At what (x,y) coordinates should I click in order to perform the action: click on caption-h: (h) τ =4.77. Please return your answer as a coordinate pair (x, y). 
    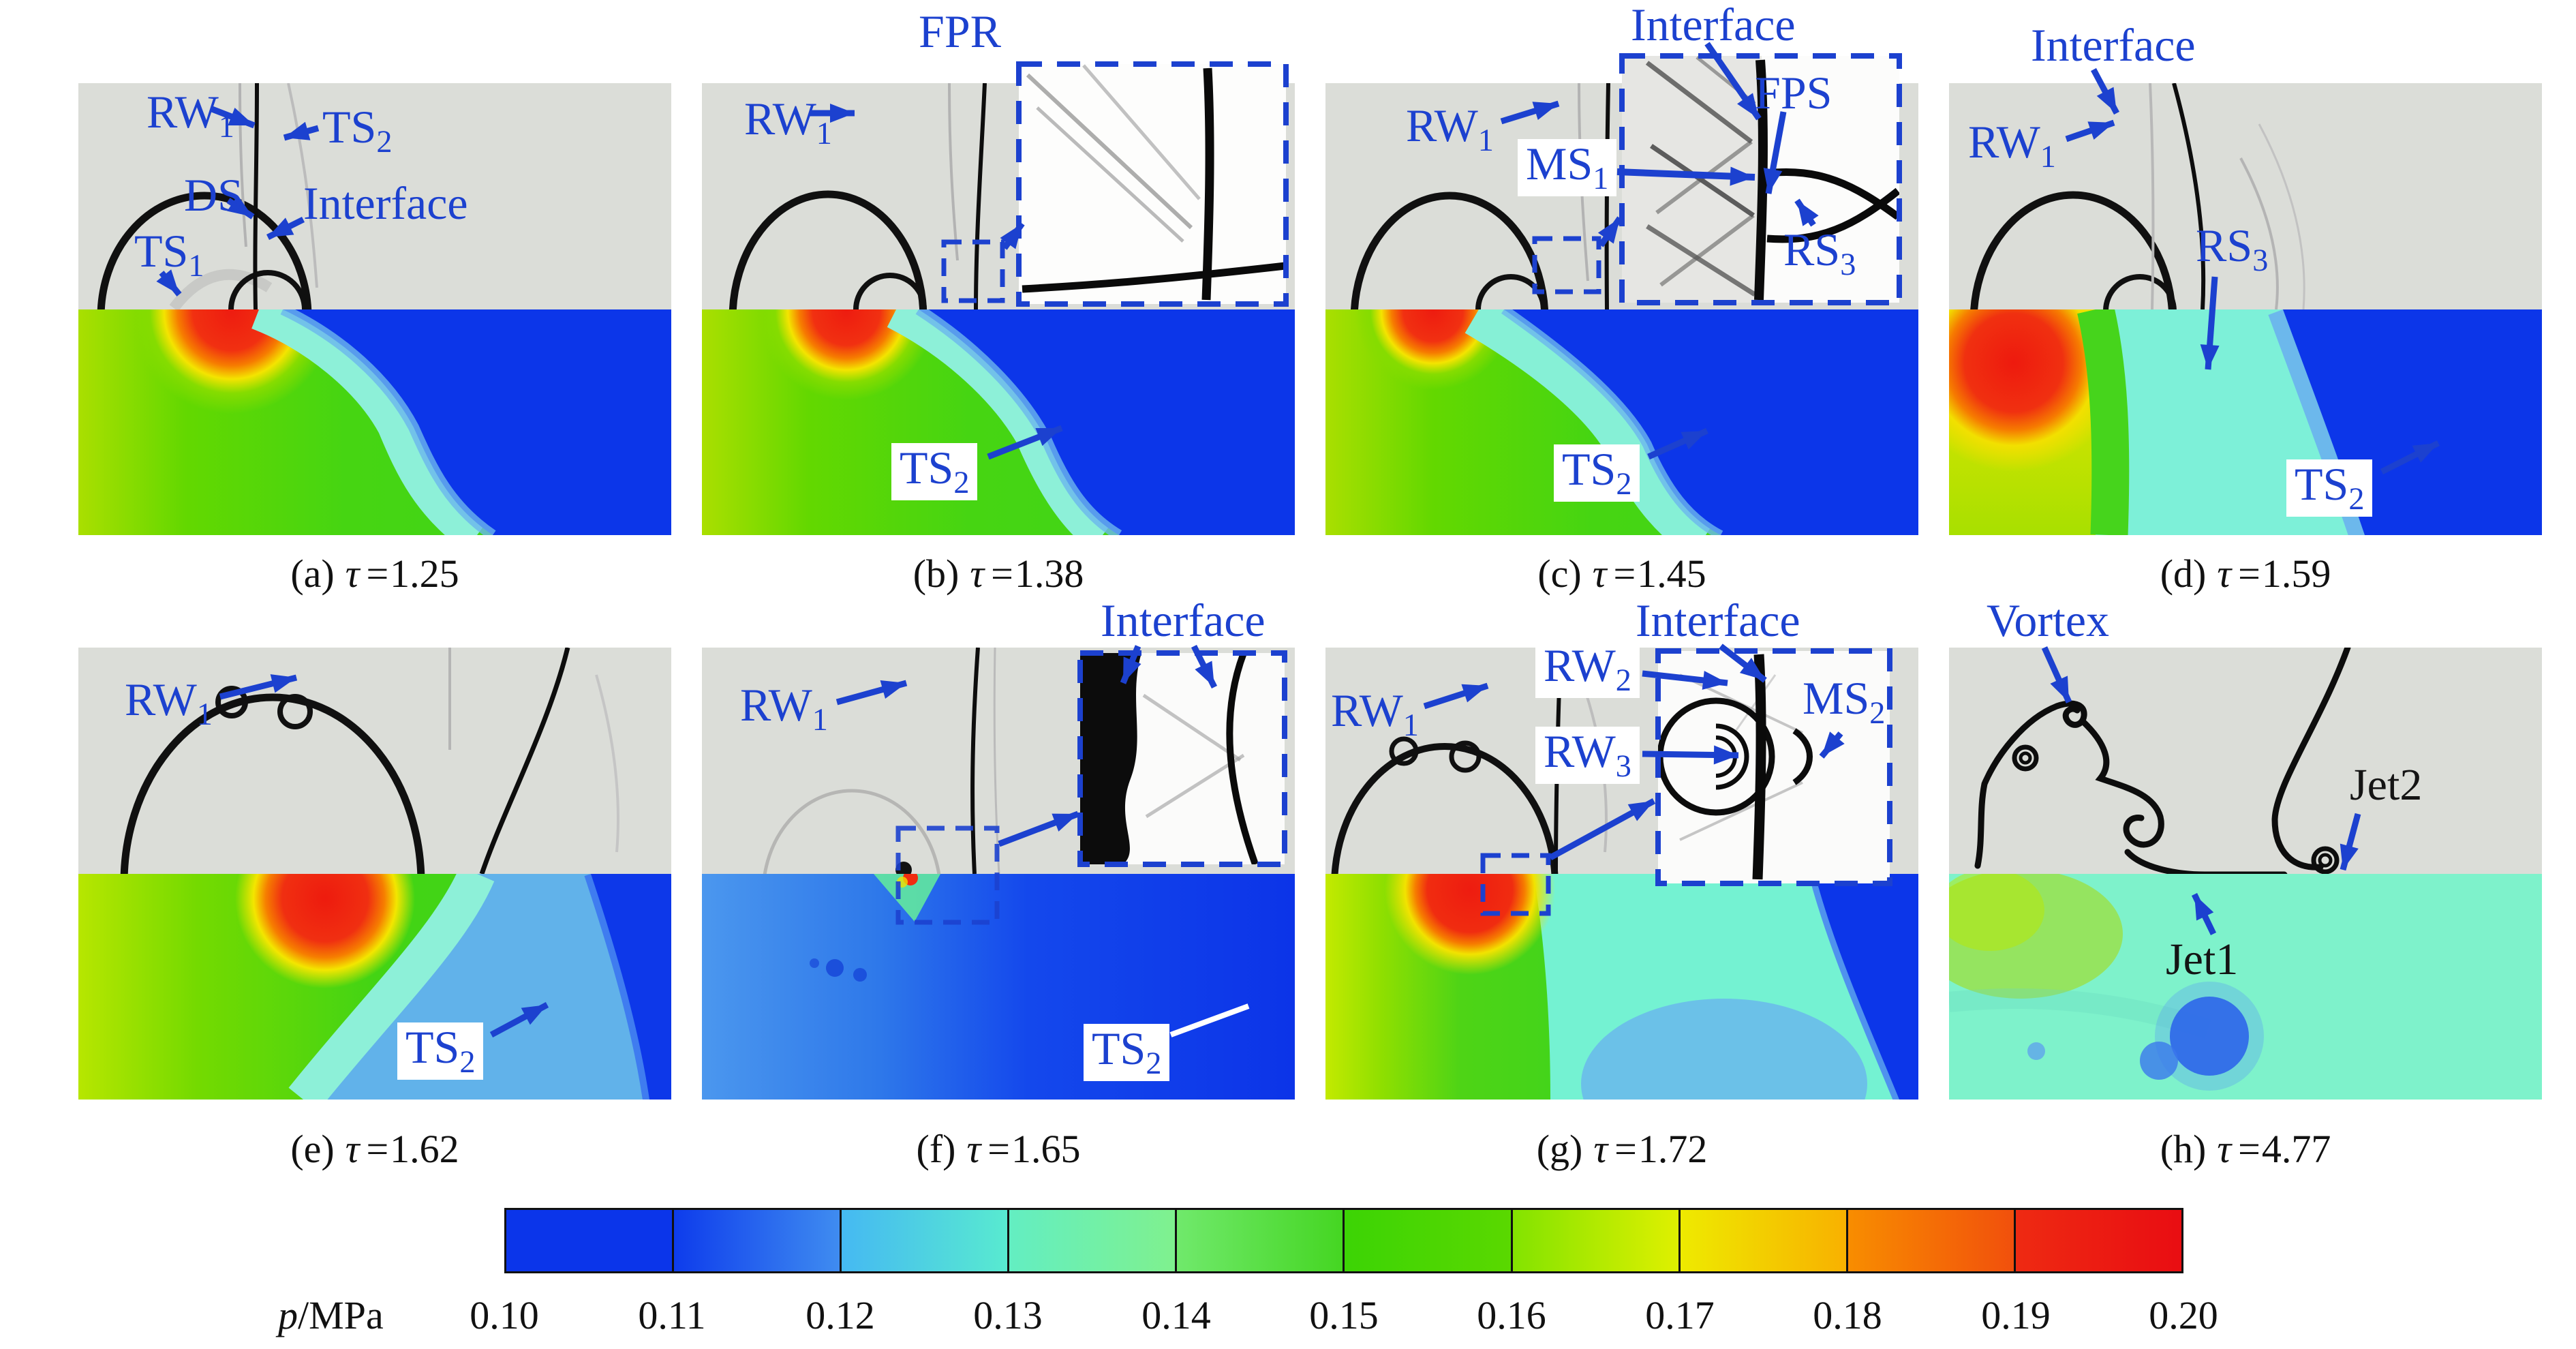
    Looking at the image, I should click on (2245, 1149).